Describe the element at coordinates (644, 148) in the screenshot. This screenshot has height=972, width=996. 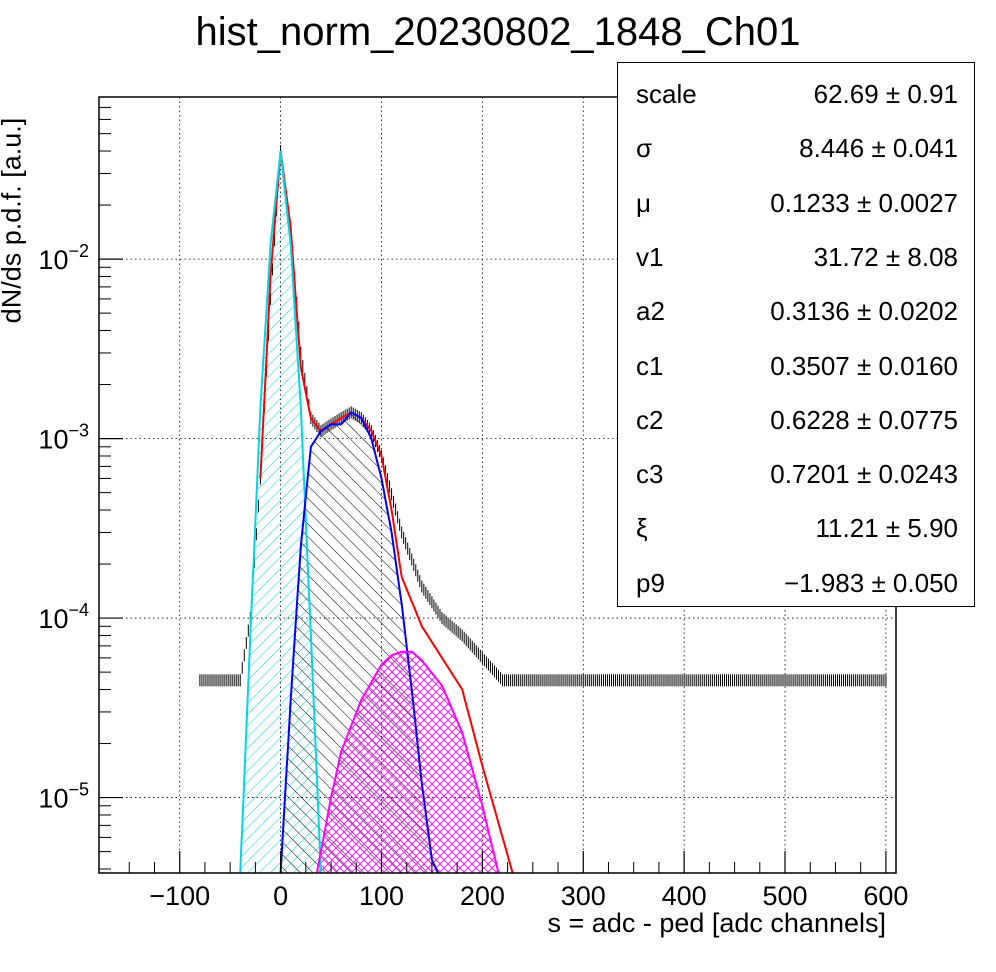
I see `stat-name: σ` at that location.